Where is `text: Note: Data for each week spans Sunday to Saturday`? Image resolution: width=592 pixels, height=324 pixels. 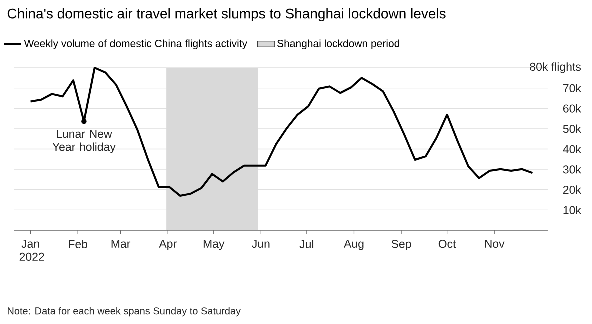
text: Note: Data for each week spans Sunday to Saturday is located at coordinates (124, 312).